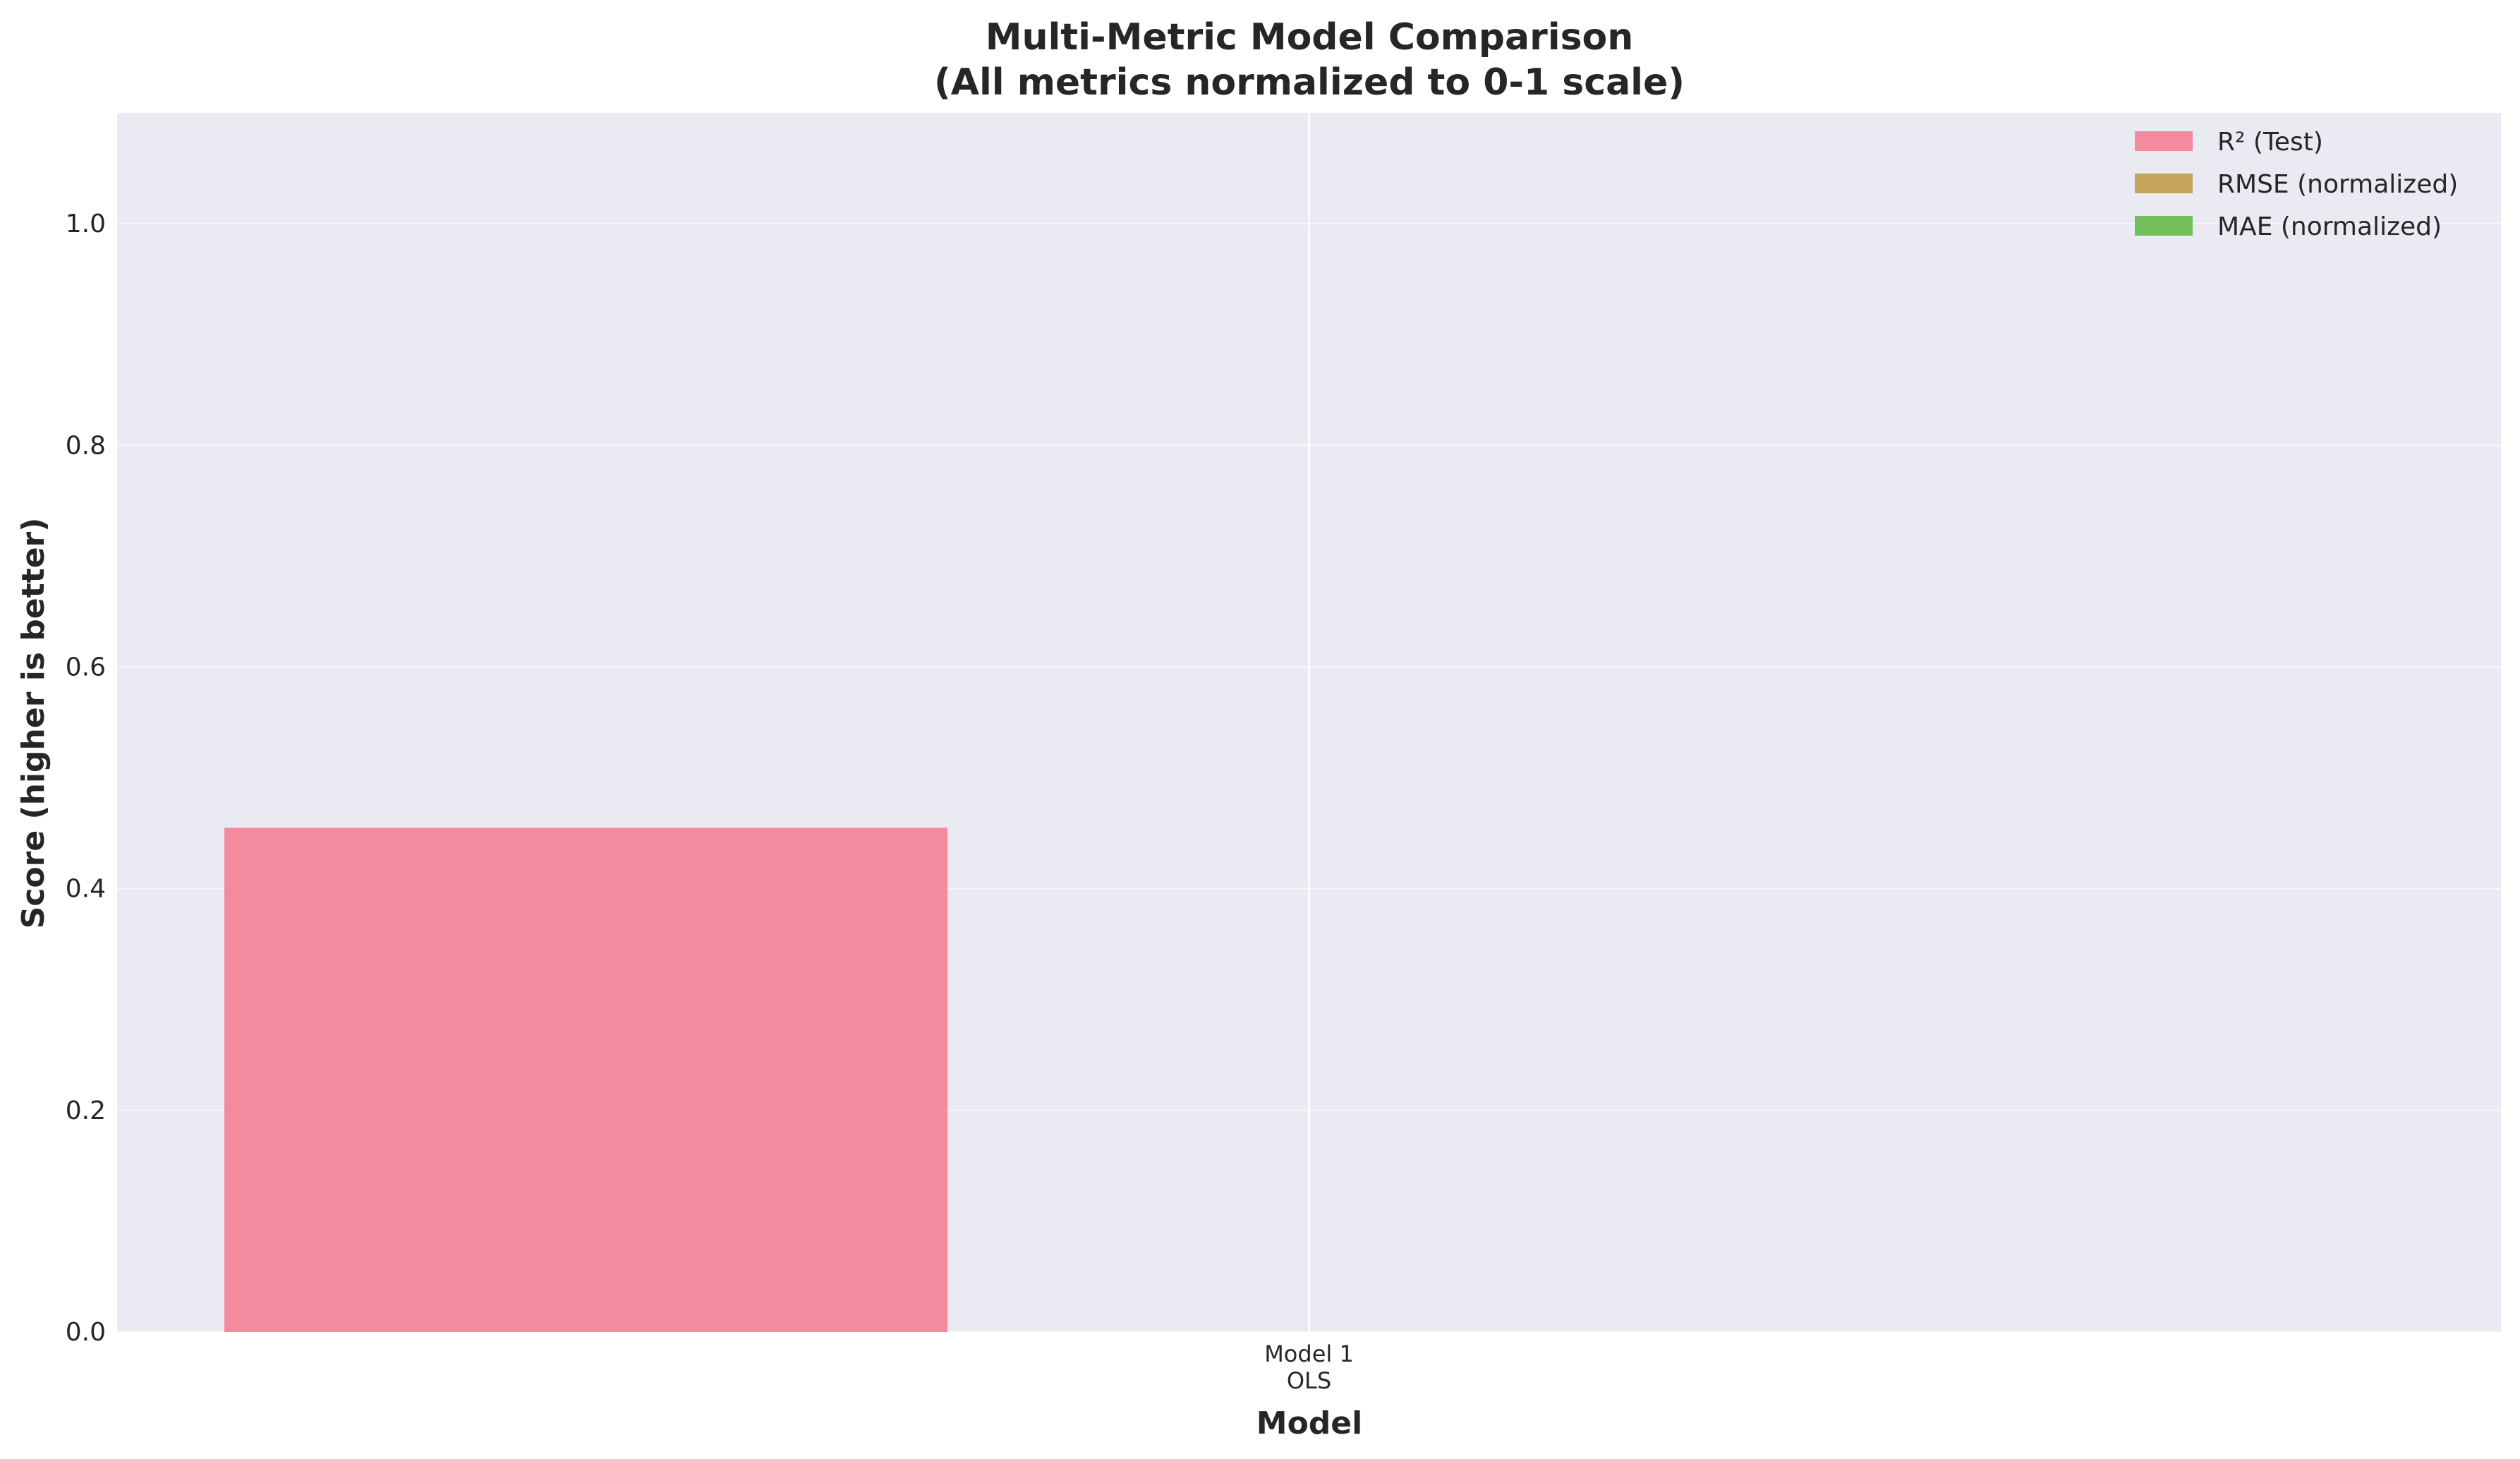 This screenshot has height=1459, width=2520. I want to click on y-tick-label: 0.4, so click(86, 890).